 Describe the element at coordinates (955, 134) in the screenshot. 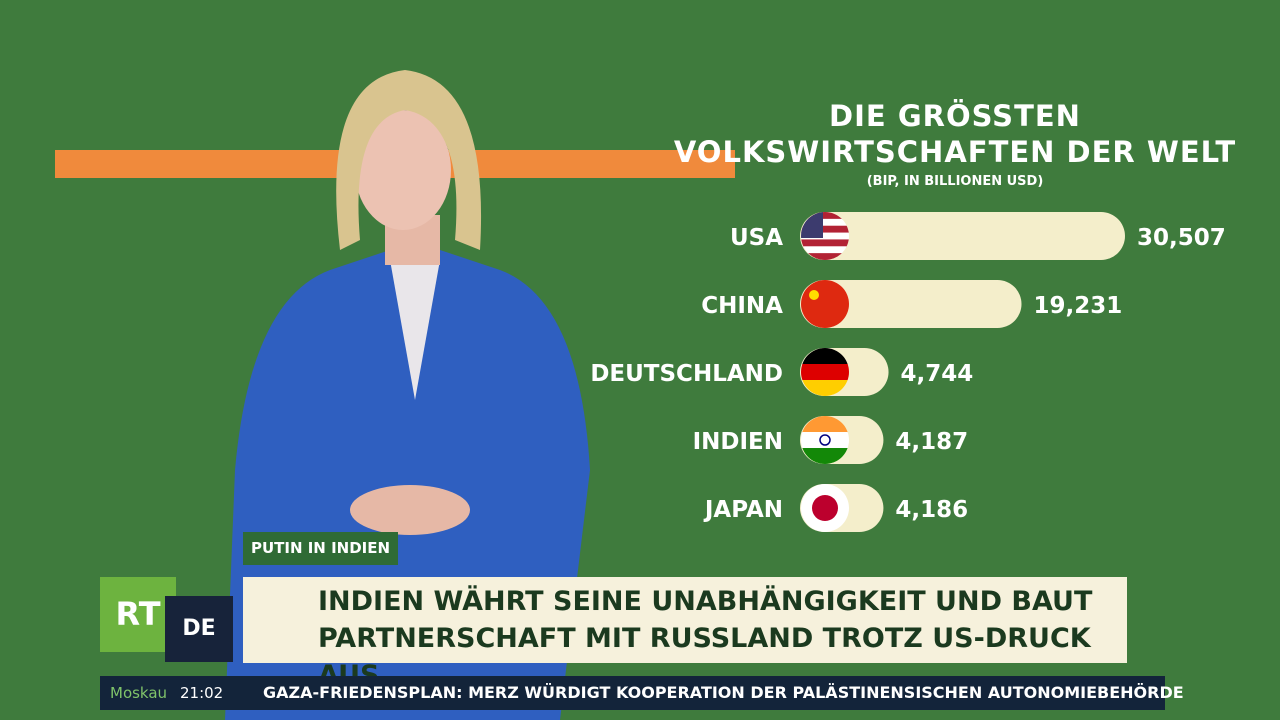

I see `chart-title: DIE GRÖSSTEN VOLKSWIRTSCHAFTEN DER WELT` at that location.